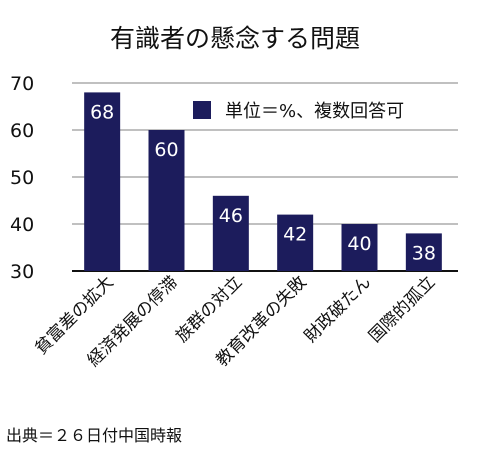 The height and width of the screenshot is (464, 498). I want to click on y-tick-label: 30, so click(22, 272).